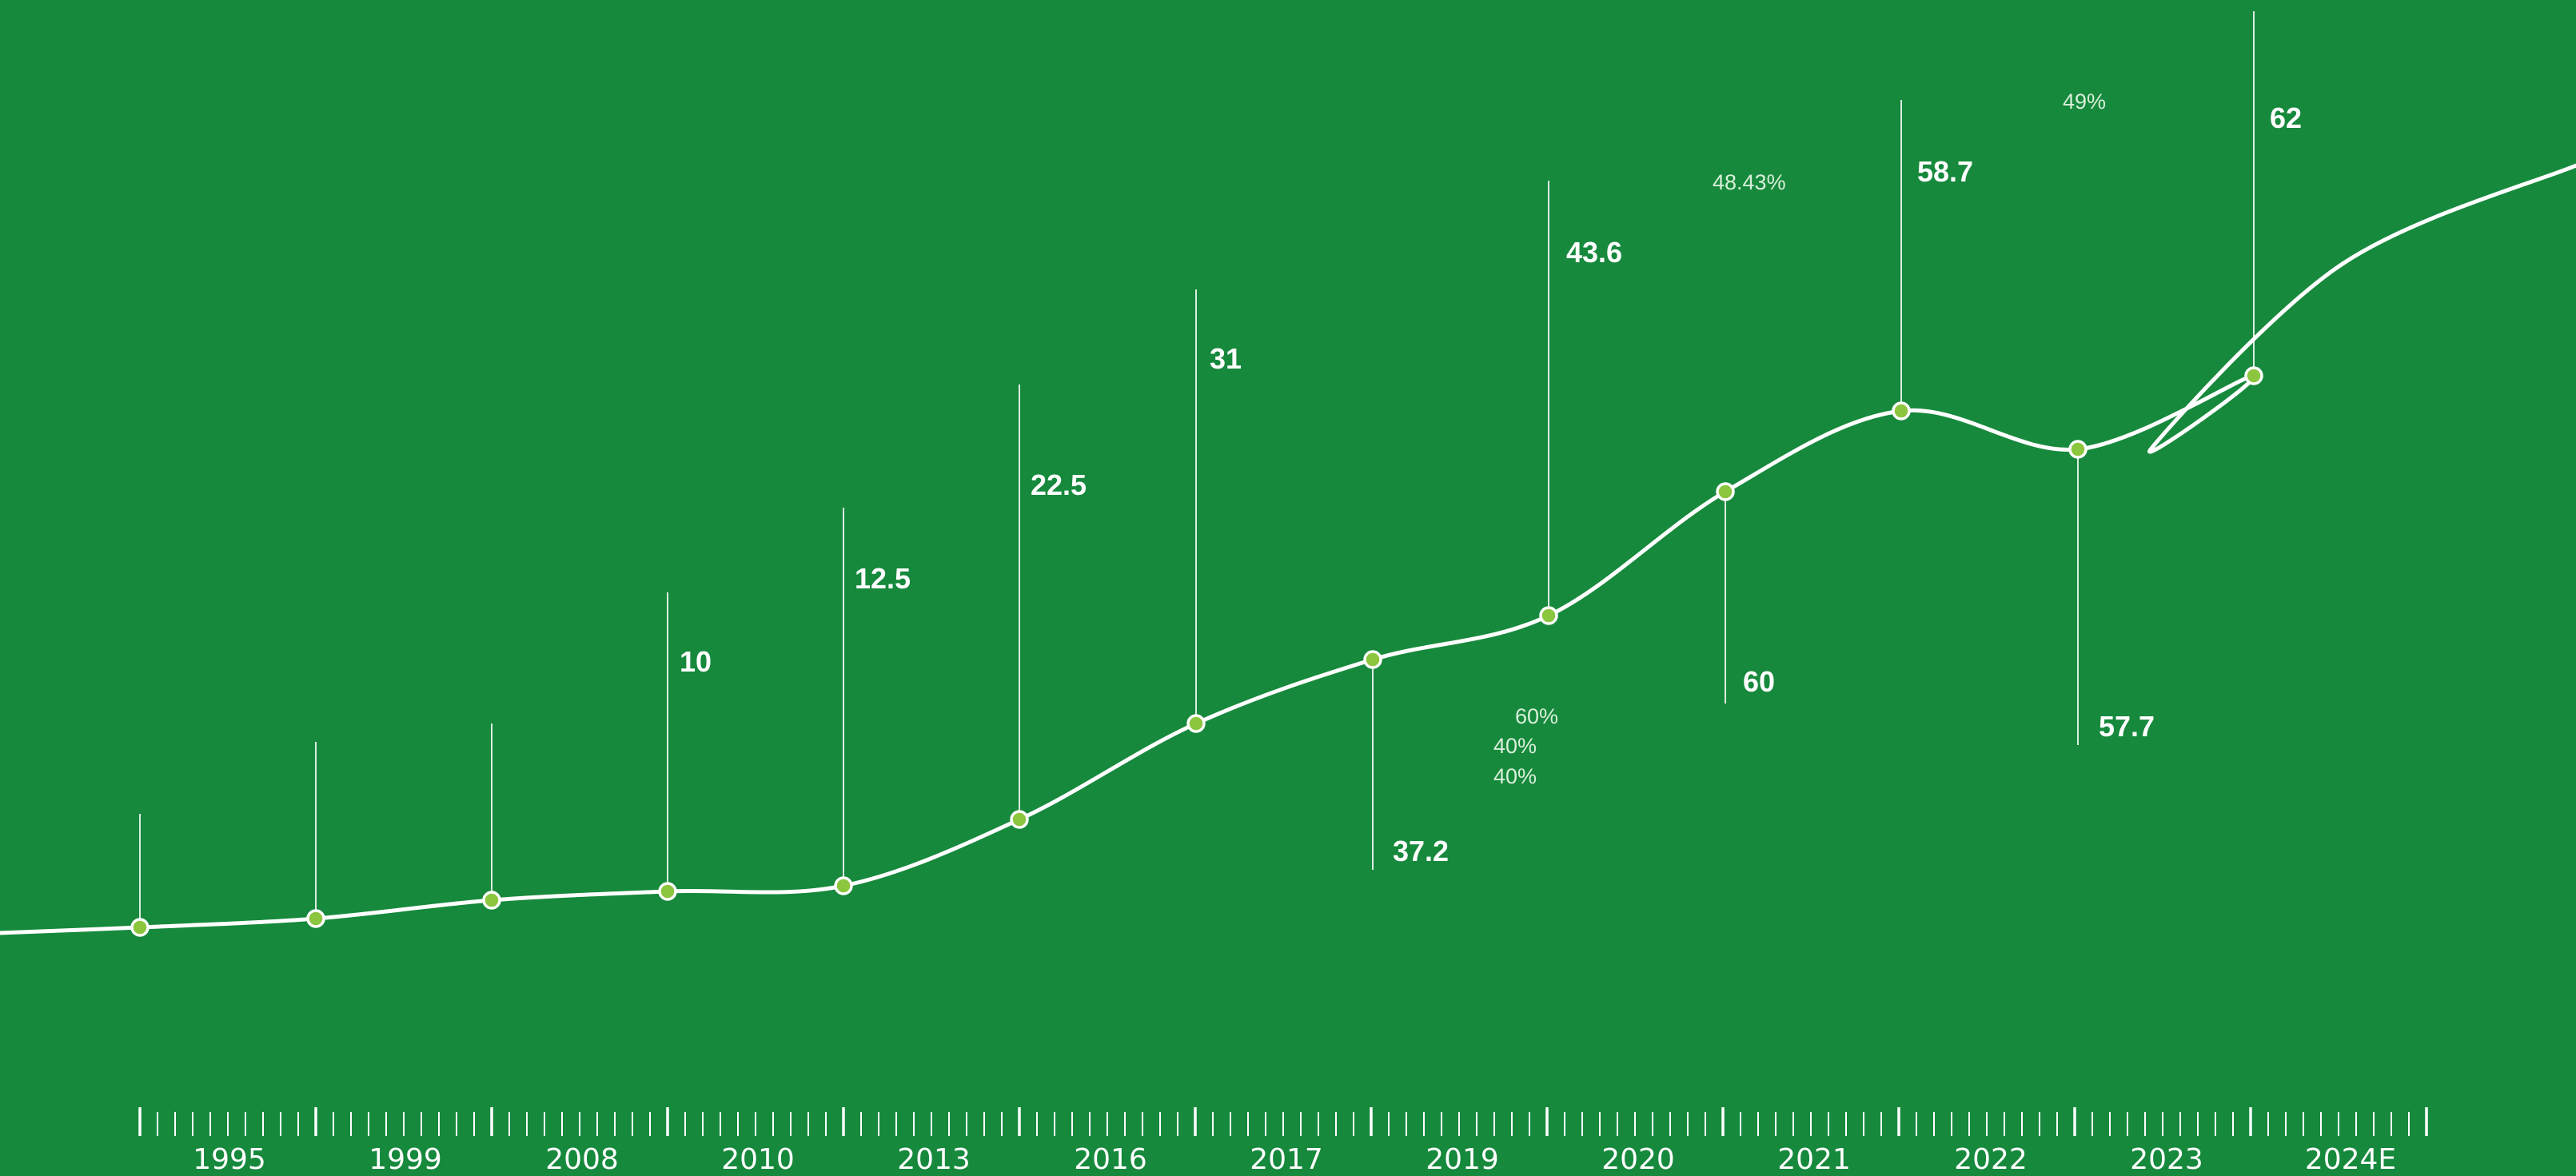  What do you see at coordinates (492, 901) in the screenshot?
I see `data-point-2008` at bounding box center [492, 901].